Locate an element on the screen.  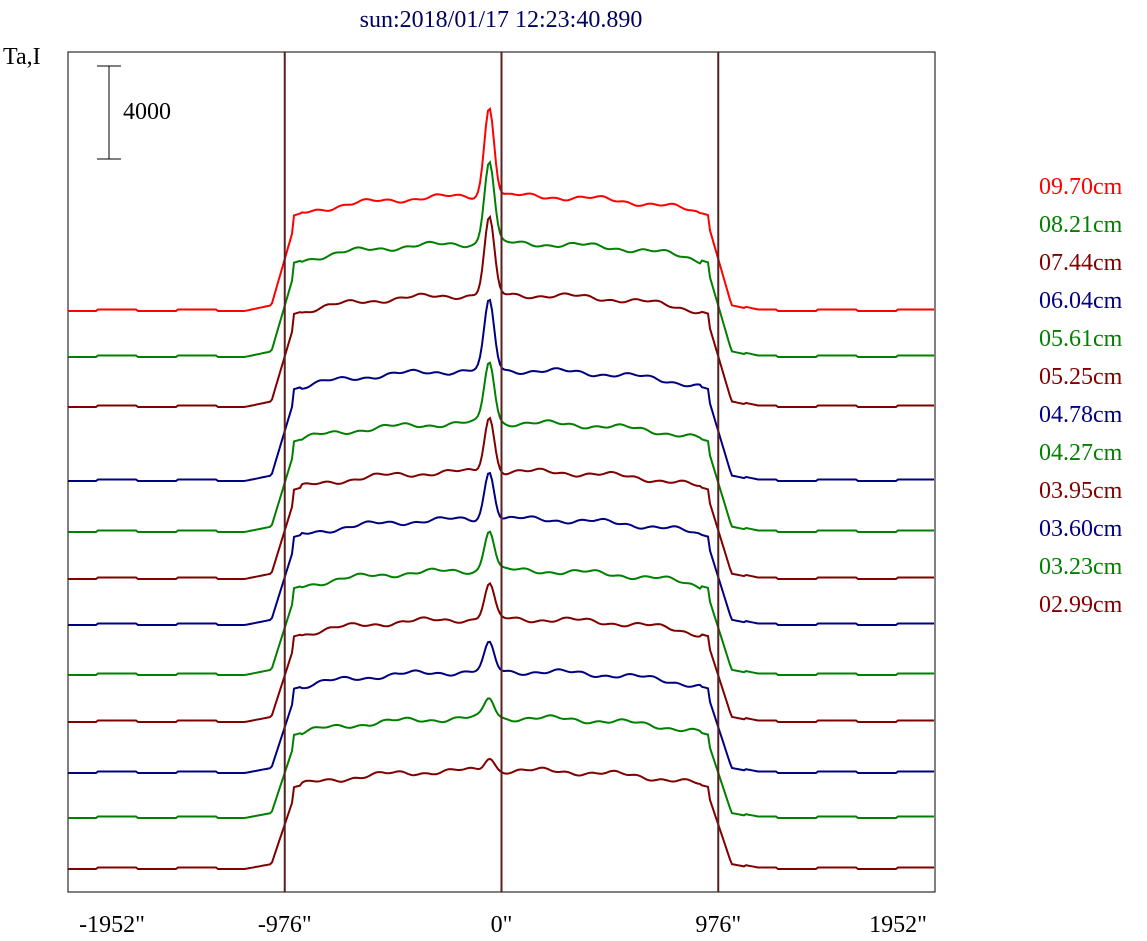
legend-entry: 03.60cm is located at coordinates (1081, 529).